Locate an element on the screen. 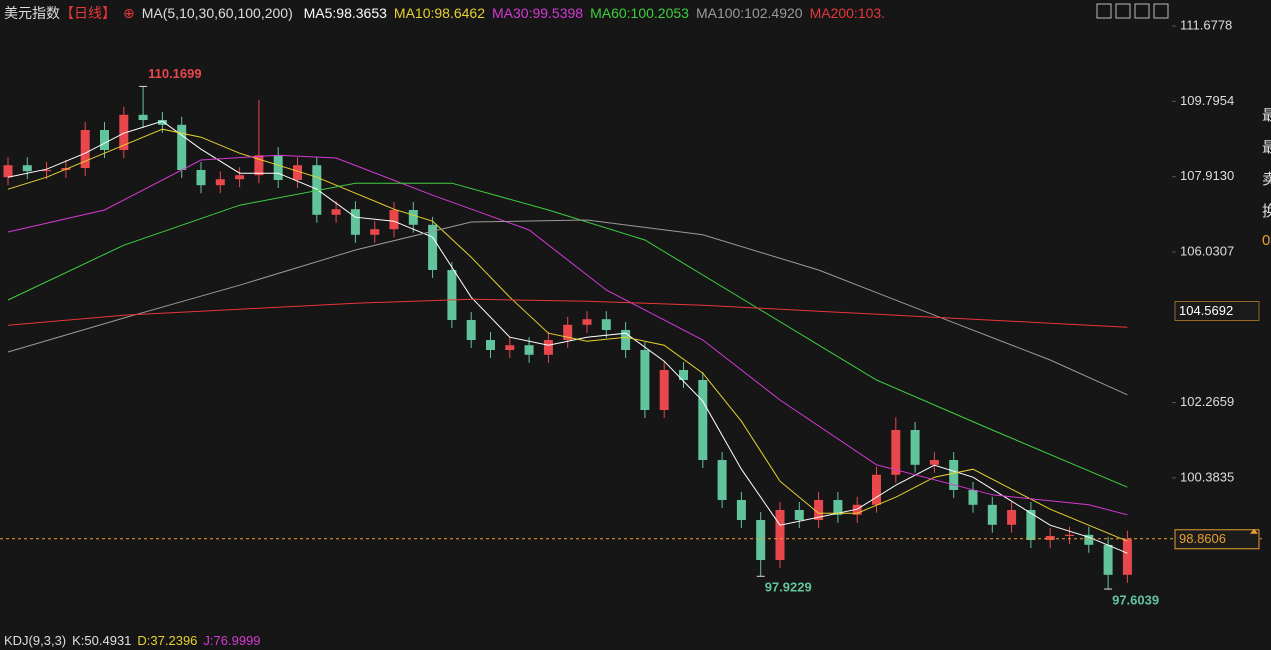 This screenshot has height=650, width=1271. kdj-value: K:50.4931 is located at coordinates (102, 640).